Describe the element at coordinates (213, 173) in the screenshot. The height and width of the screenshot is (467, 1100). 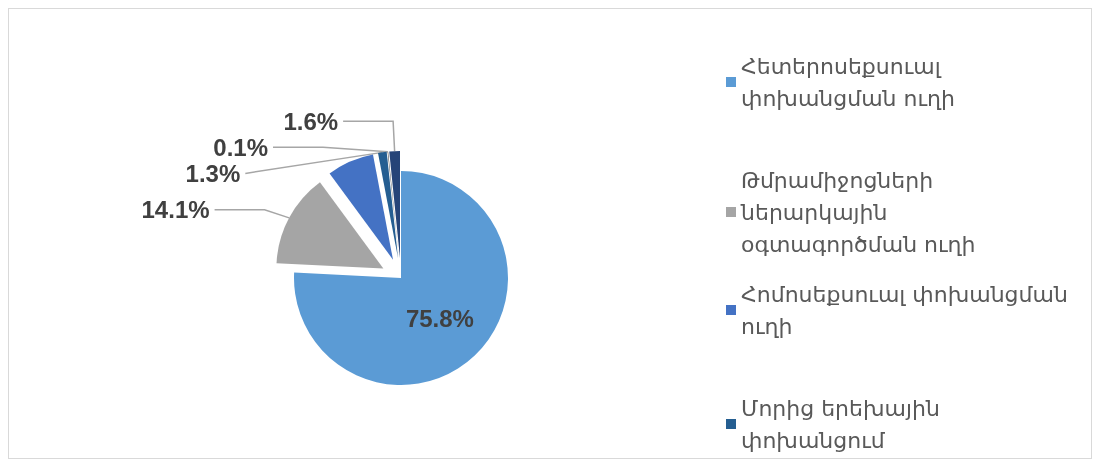
I see `data-label: 1.3%` at that location.